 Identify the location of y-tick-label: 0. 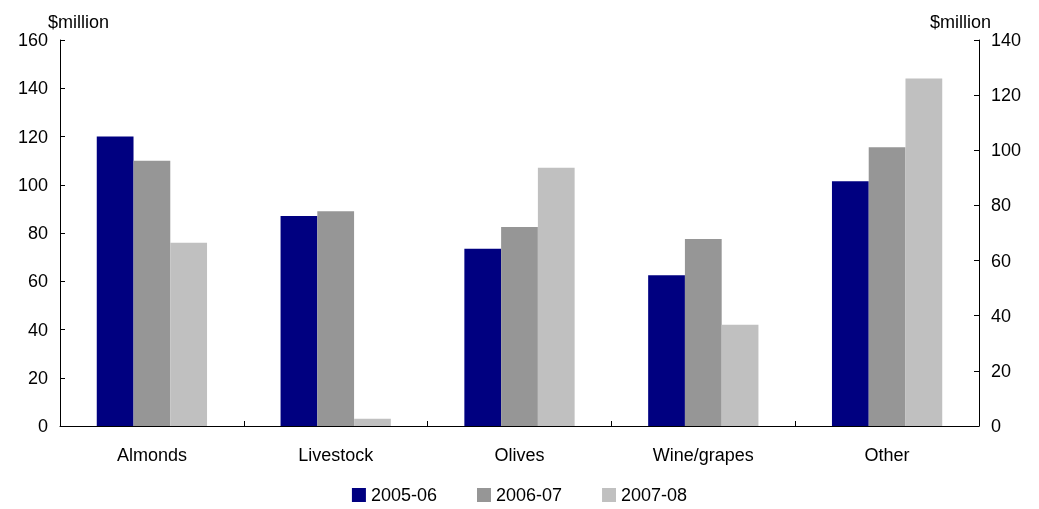
(42, 426).